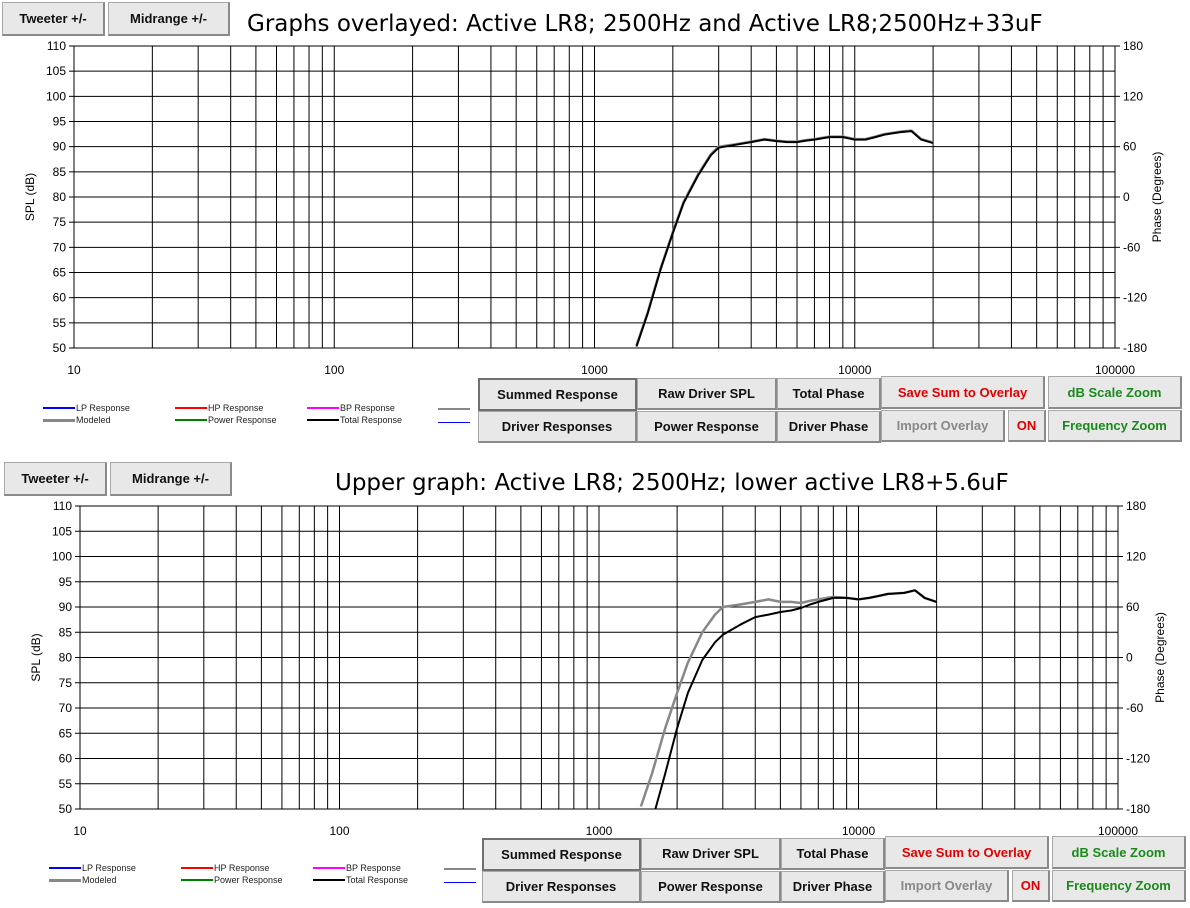 The width and height of the screenshot is (1190, 908). Describe the element at coordinates (460, 869) in the screenshot. I see `legend-overlay-gray-line` at that location.